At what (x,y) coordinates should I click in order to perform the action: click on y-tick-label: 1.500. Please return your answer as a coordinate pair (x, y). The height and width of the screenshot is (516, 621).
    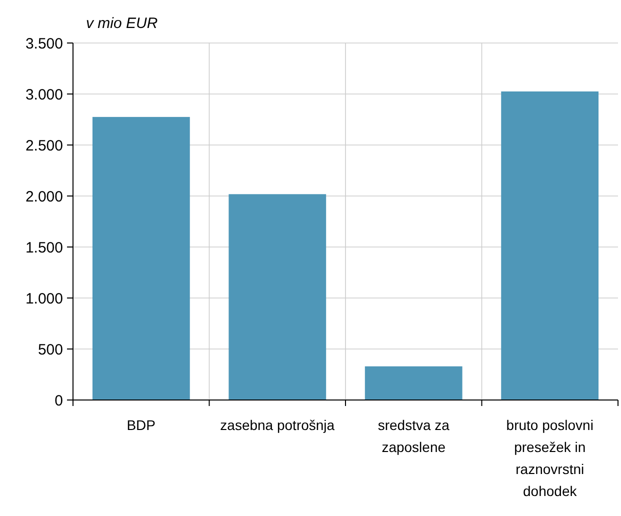
    Looking at the image, I should click on (44, 247).